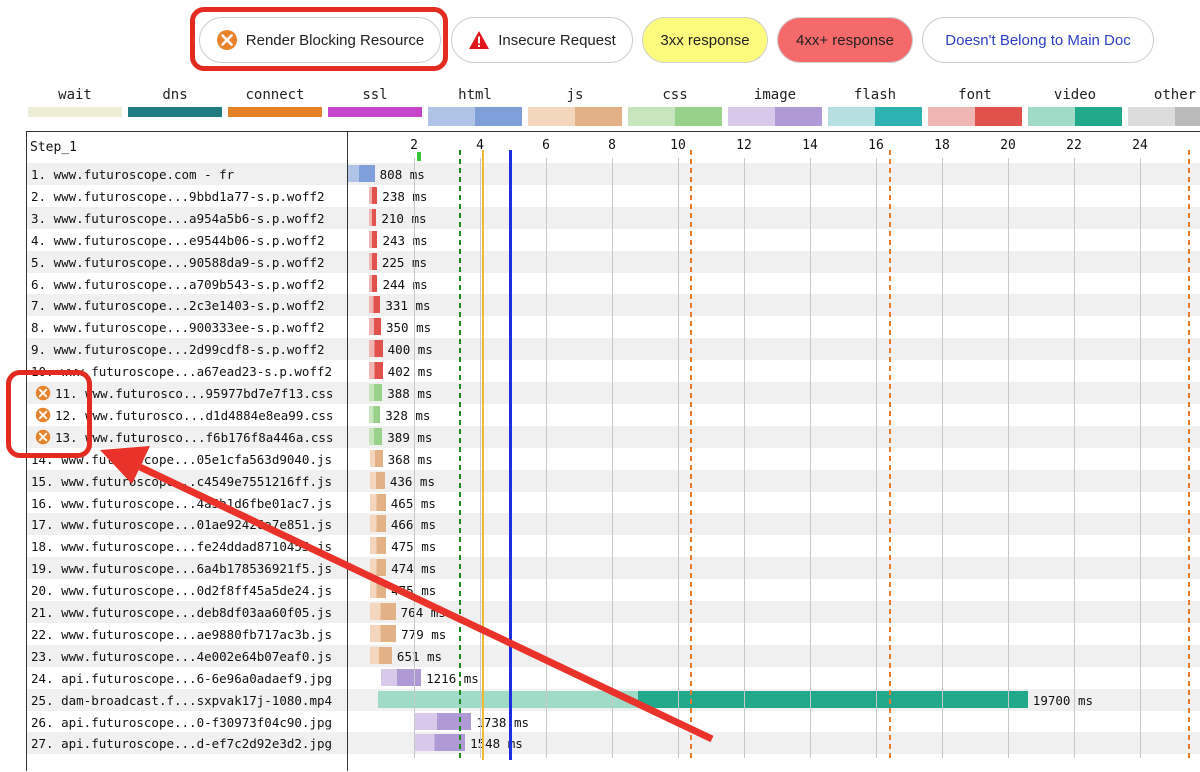 Image resolution: width=1200 pixels, height=772 pixels. What do you see at coordinates (42, 656) in the screenshot?
I see `request-number: 23.` at bounding box center [42, 656].